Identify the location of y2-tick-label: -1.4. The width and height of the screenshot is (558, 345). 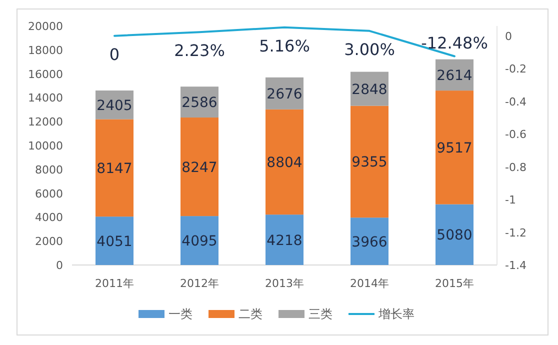
(515, 265).